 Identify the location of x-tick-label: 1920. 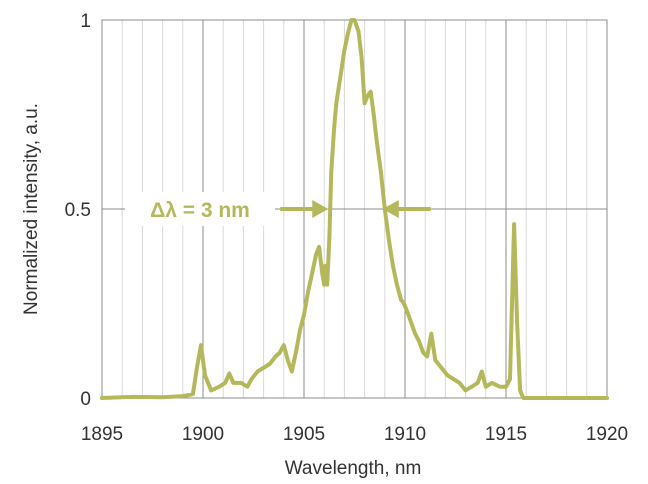
(607, 434).